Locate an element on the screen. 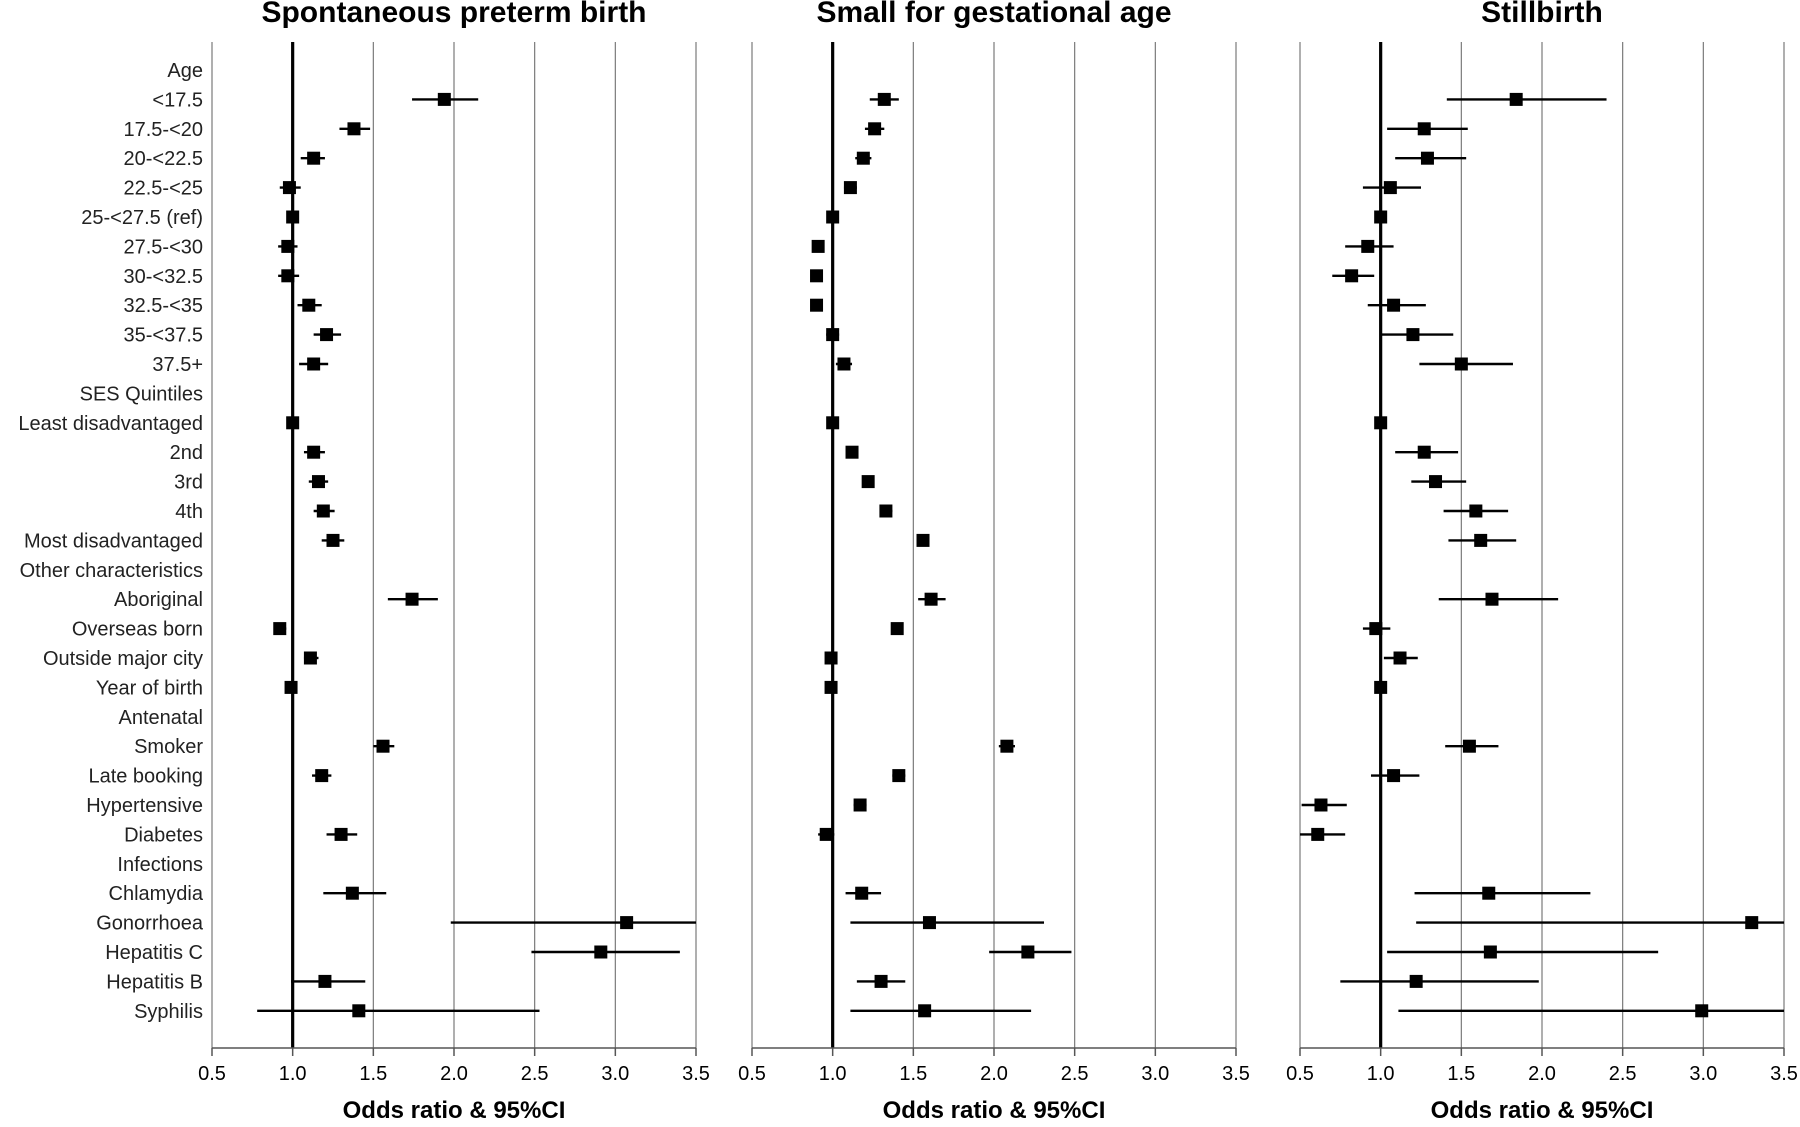  x-axis-title: Odds ratio & 95%CI is located at coordinates (994, 1110).